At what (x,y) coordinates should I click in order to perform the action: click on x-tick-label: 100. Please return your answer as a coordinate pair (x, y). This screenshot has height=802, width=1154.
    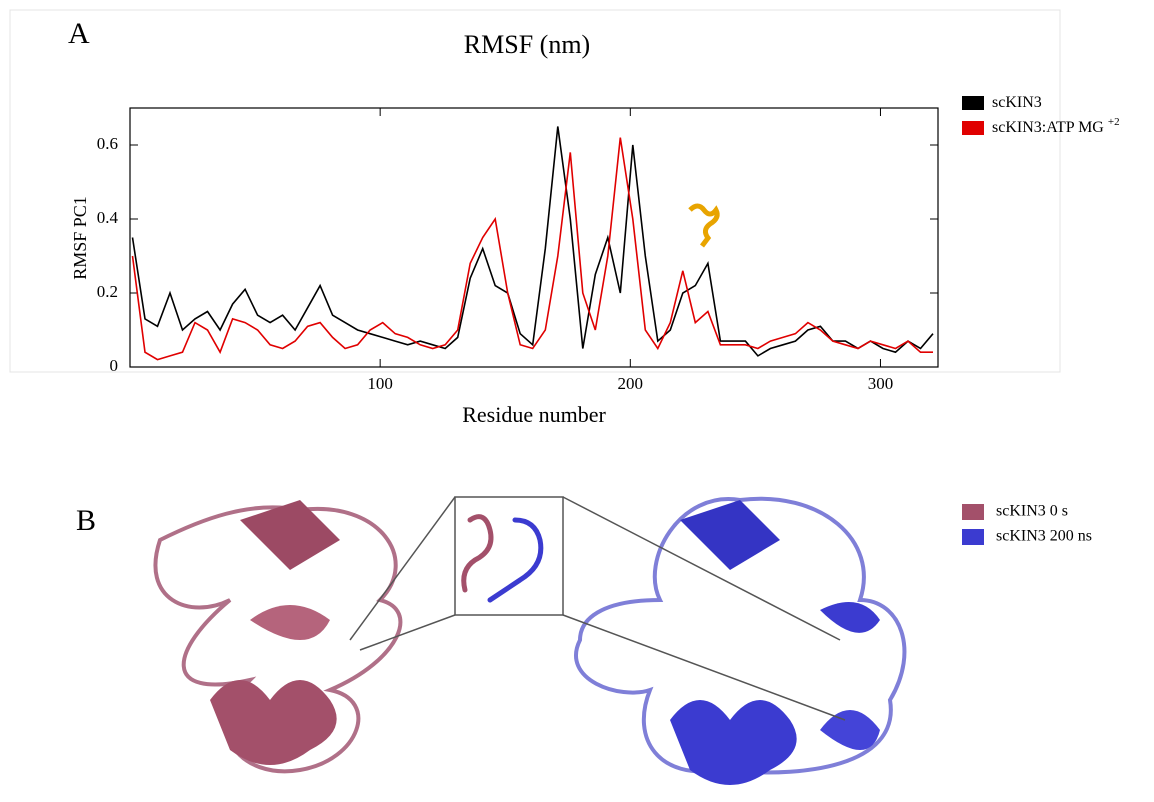
    Looking at the image, I should click on (380, 383).